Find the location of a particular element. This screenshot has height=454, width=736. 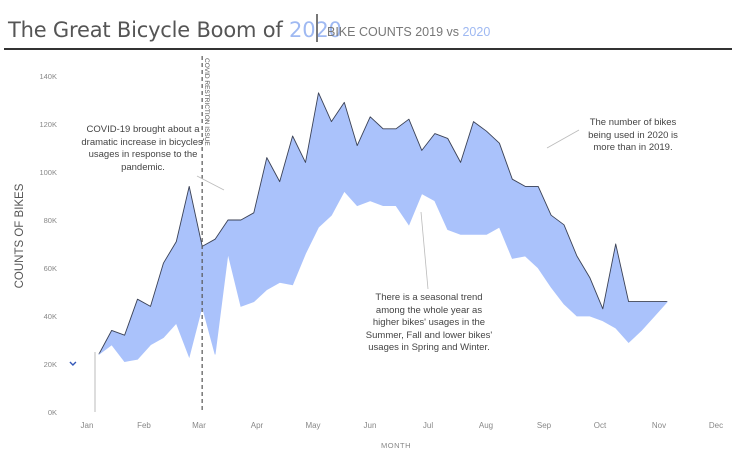

title-year: 2020 is located at coordinates (315, 30).